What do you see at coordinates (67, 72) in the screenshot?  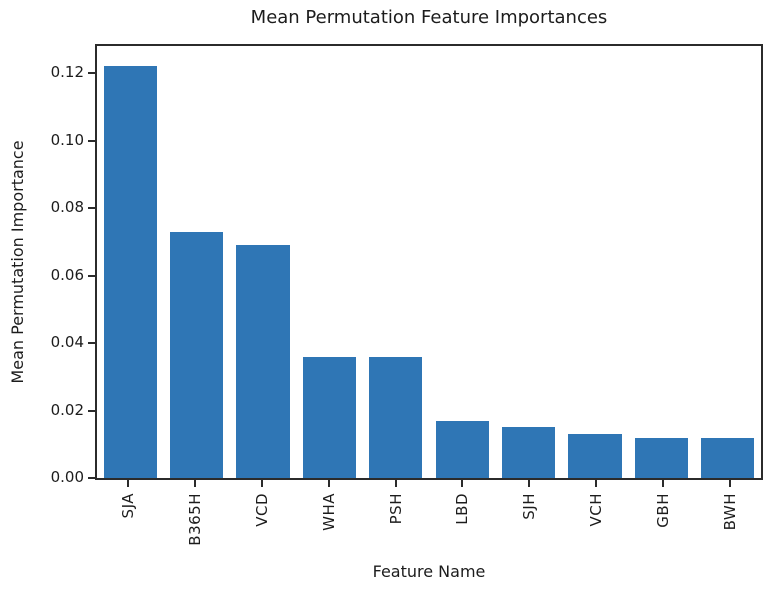 I see `y-tick-label: 0.12` at bounding box center [67, 72].